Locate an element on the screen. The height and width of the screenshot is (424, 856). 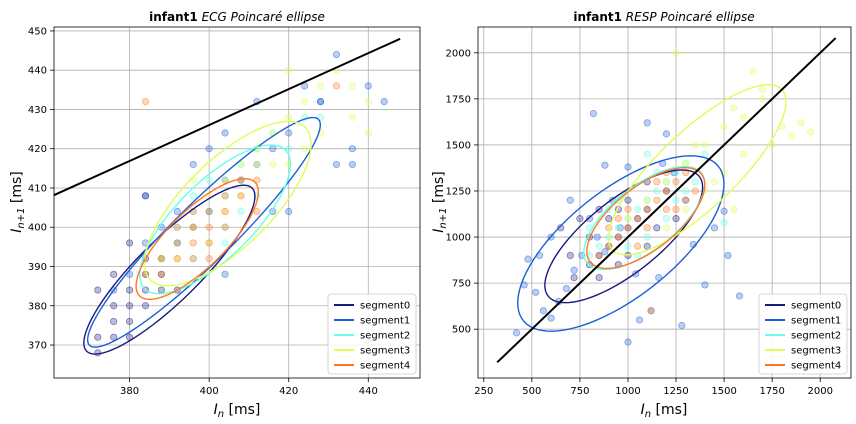
resp-y-tick-label: 1250 is located at coordinates (458, 191).